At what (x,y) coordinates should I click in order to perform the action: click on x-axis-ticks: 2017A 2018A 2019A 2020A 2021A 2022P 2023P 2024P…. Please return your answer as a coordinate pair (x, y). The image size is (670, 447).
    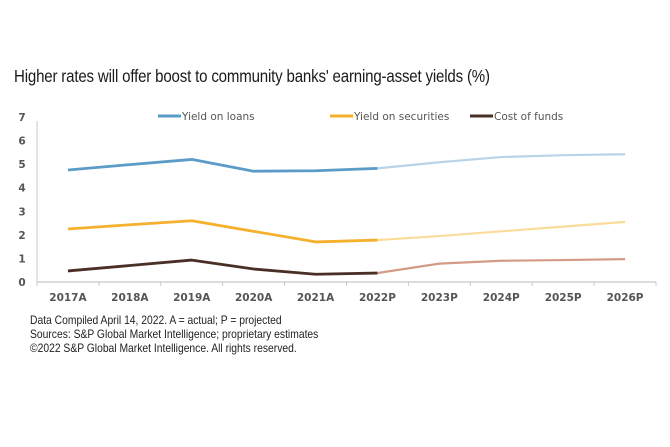
    Looking at the image, I should click on (346, 298).